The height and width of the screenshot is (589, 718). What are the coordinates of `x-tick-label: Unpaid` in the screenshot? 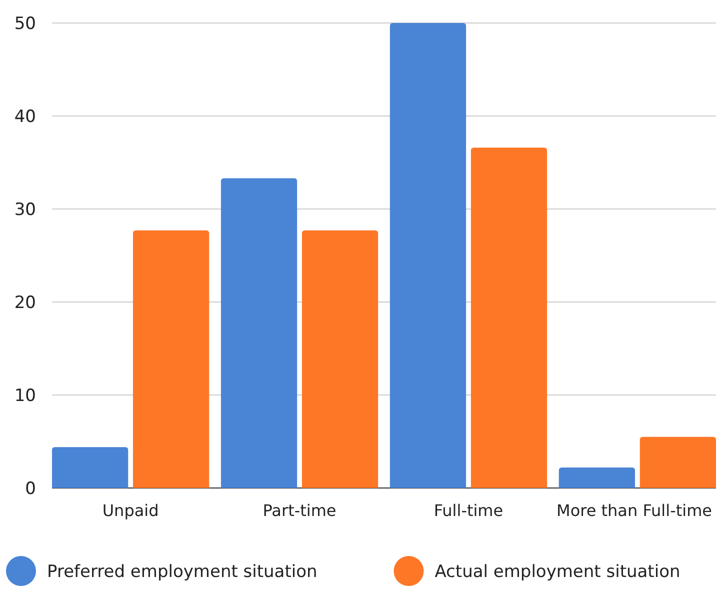 It's located at (130, 510).